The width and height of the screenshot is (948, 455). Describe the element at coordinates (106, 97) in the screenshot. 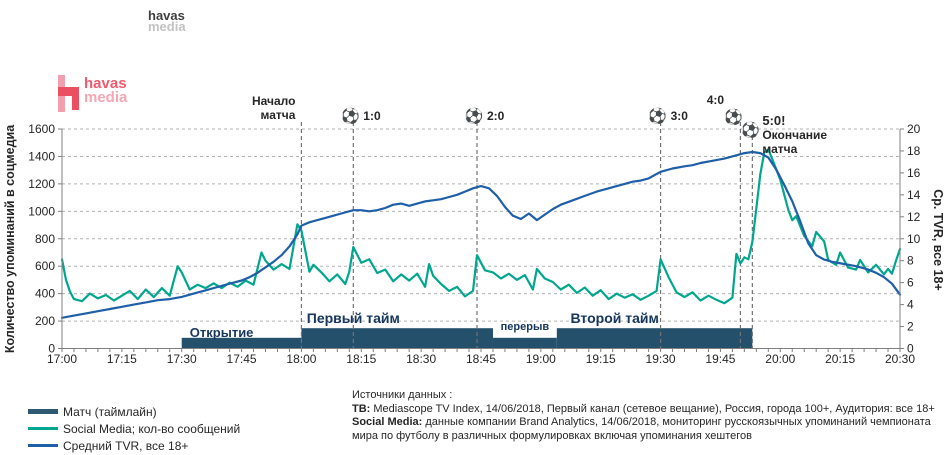

I see `logo-left-line2: media` at that location.